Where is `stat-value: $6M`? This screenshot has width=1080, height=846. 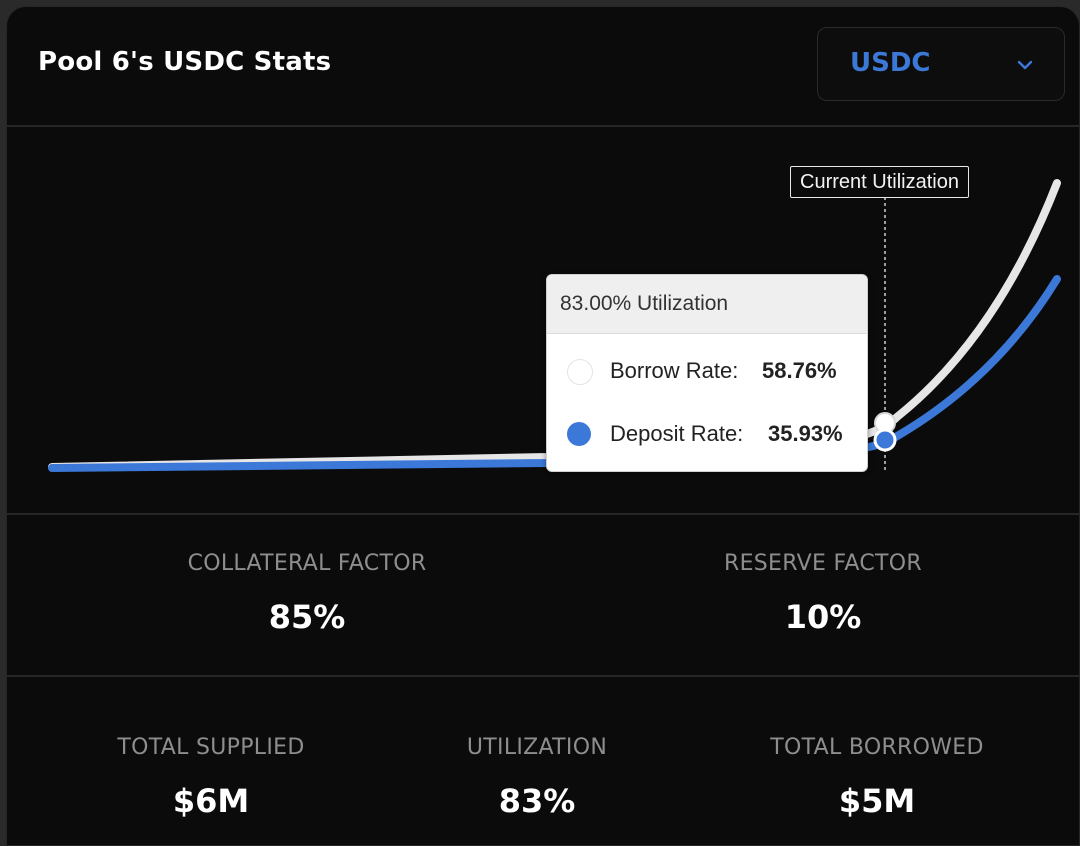
stat-value: $6M is located at coordinates (211, 801).